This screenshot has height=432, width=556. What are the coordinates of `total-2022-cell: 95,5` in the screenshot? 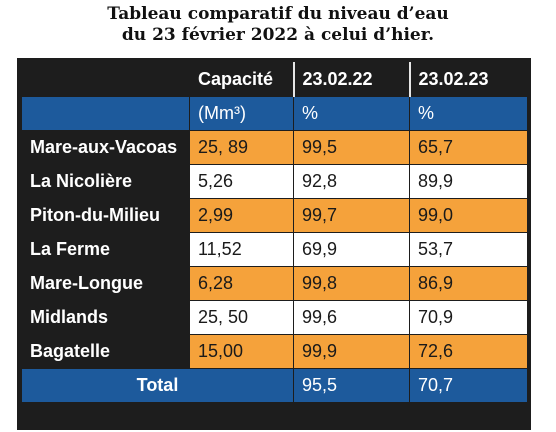 It's located at (351, 385).